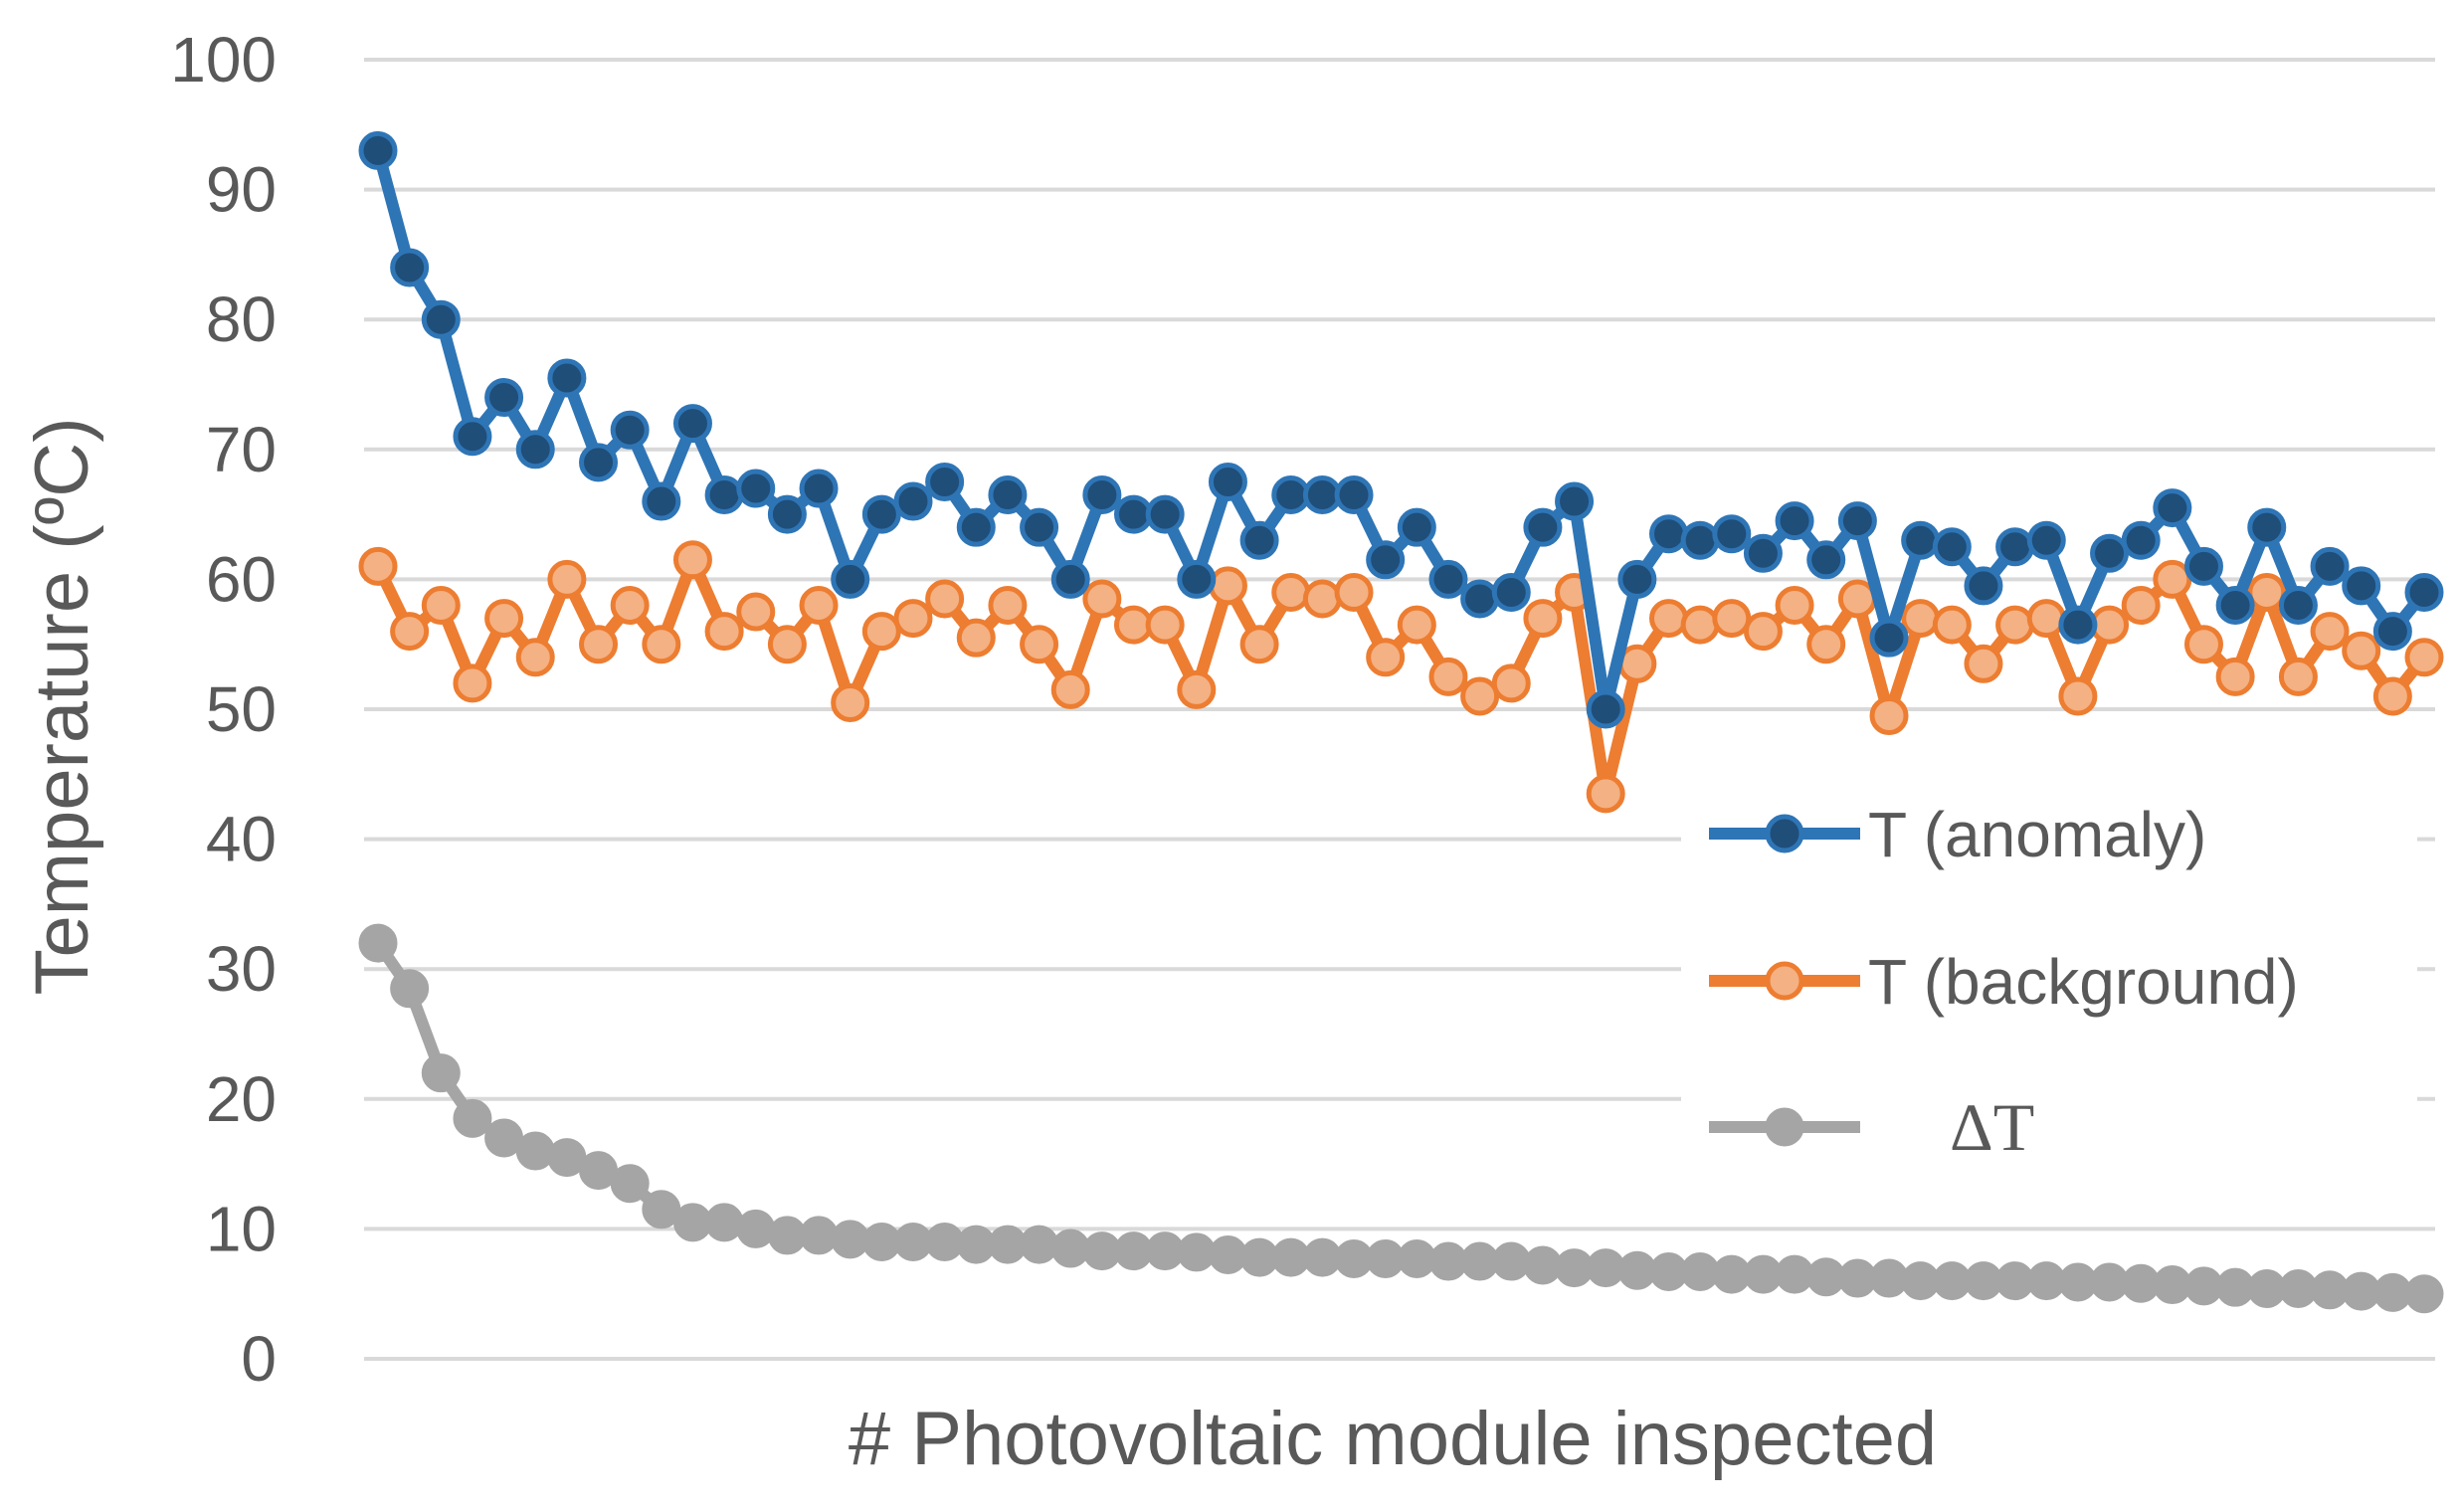 The image size is (2460, 1512). I want to click on legend-label-delta-t: ΔT, so click(1992, 1127).